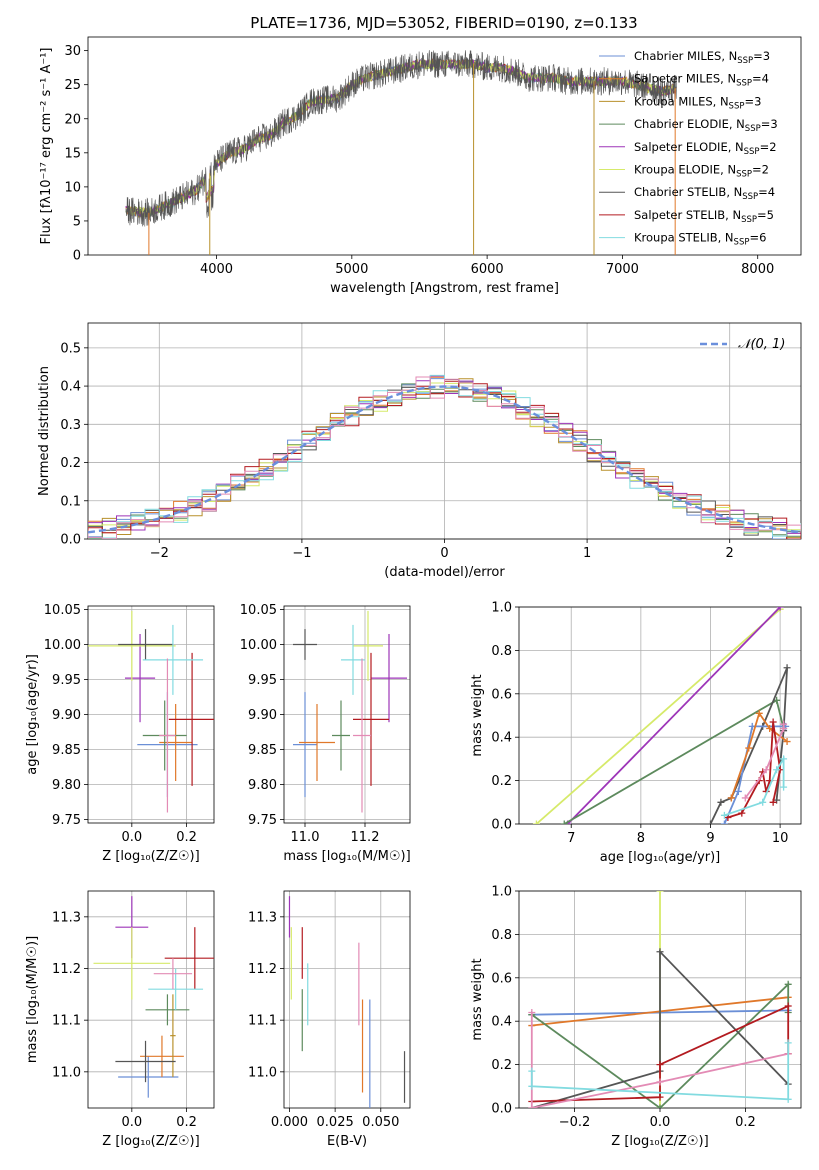 The image size is (819, 1170). I want to click on x-tick-label: 5000, so click(351, 269).